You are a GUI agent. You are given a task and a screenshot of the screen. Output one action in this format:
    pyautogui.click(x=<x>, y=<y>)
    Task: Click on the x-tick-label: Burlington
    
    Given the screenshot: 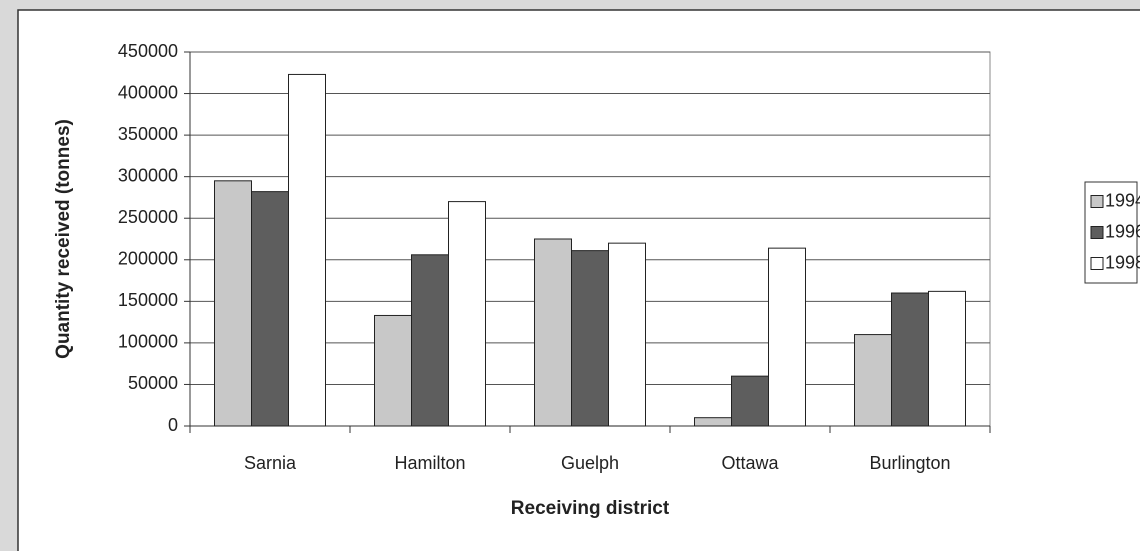 What is the action you would take?
    pyautogui.click(x=909, y=463)
    